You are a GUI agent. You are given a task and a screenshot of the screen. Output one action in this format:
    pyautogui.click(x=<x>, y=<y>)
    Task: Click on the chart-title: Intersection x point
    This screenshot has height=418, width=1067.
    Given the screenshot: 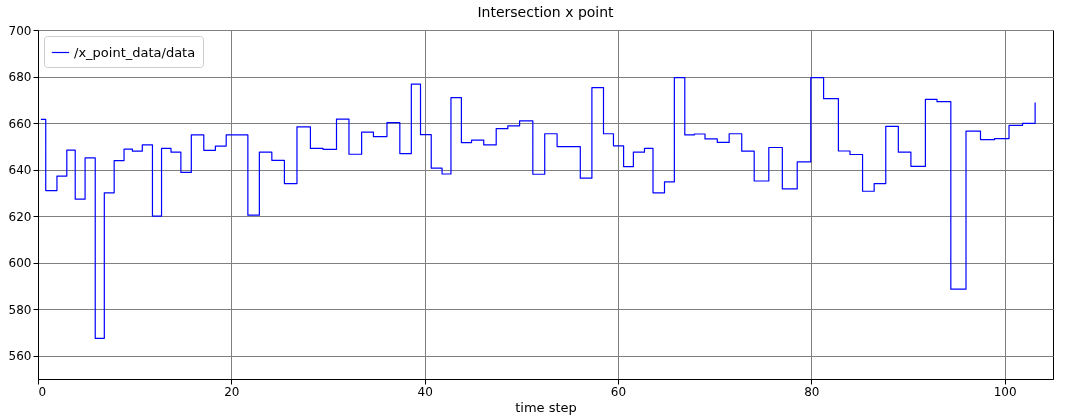 What is the action you would take?
    pyautogui.click(x=546, y=12)
    